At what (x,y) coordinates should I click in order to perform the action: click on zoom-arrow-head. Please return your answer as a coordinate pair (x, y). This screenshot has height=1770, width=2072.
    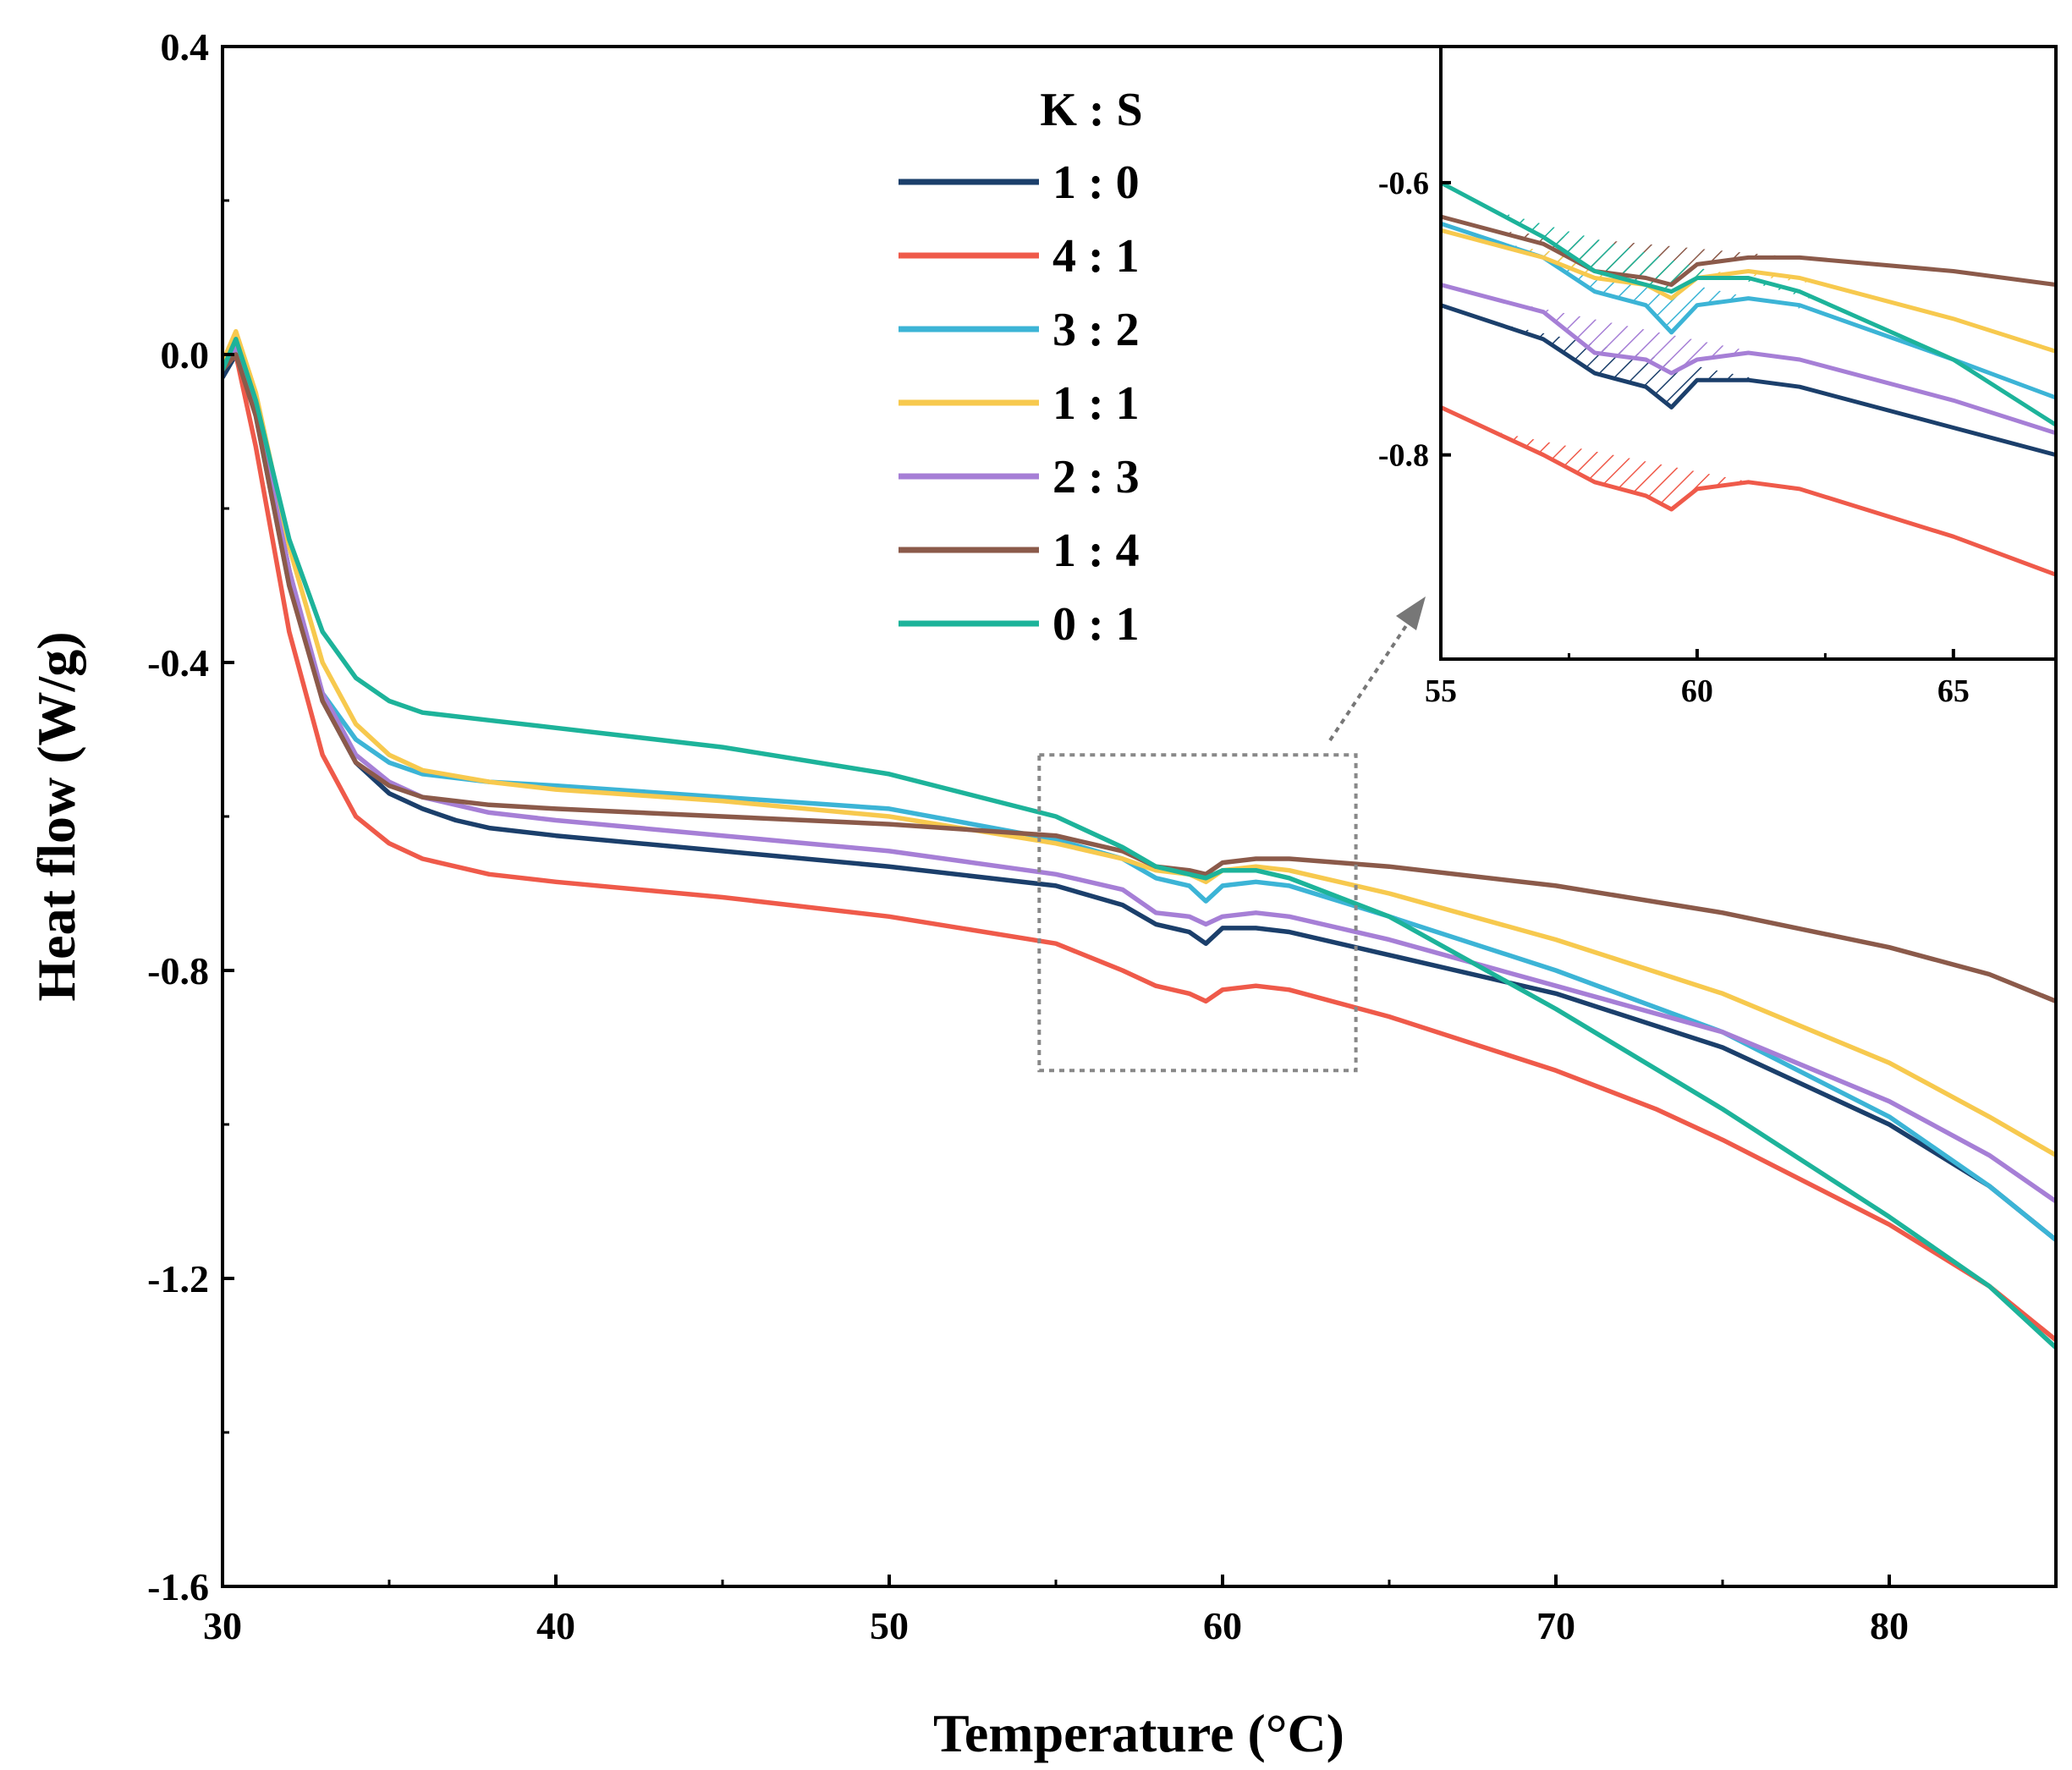
    Looking at the image, I should click on (1411, 613).